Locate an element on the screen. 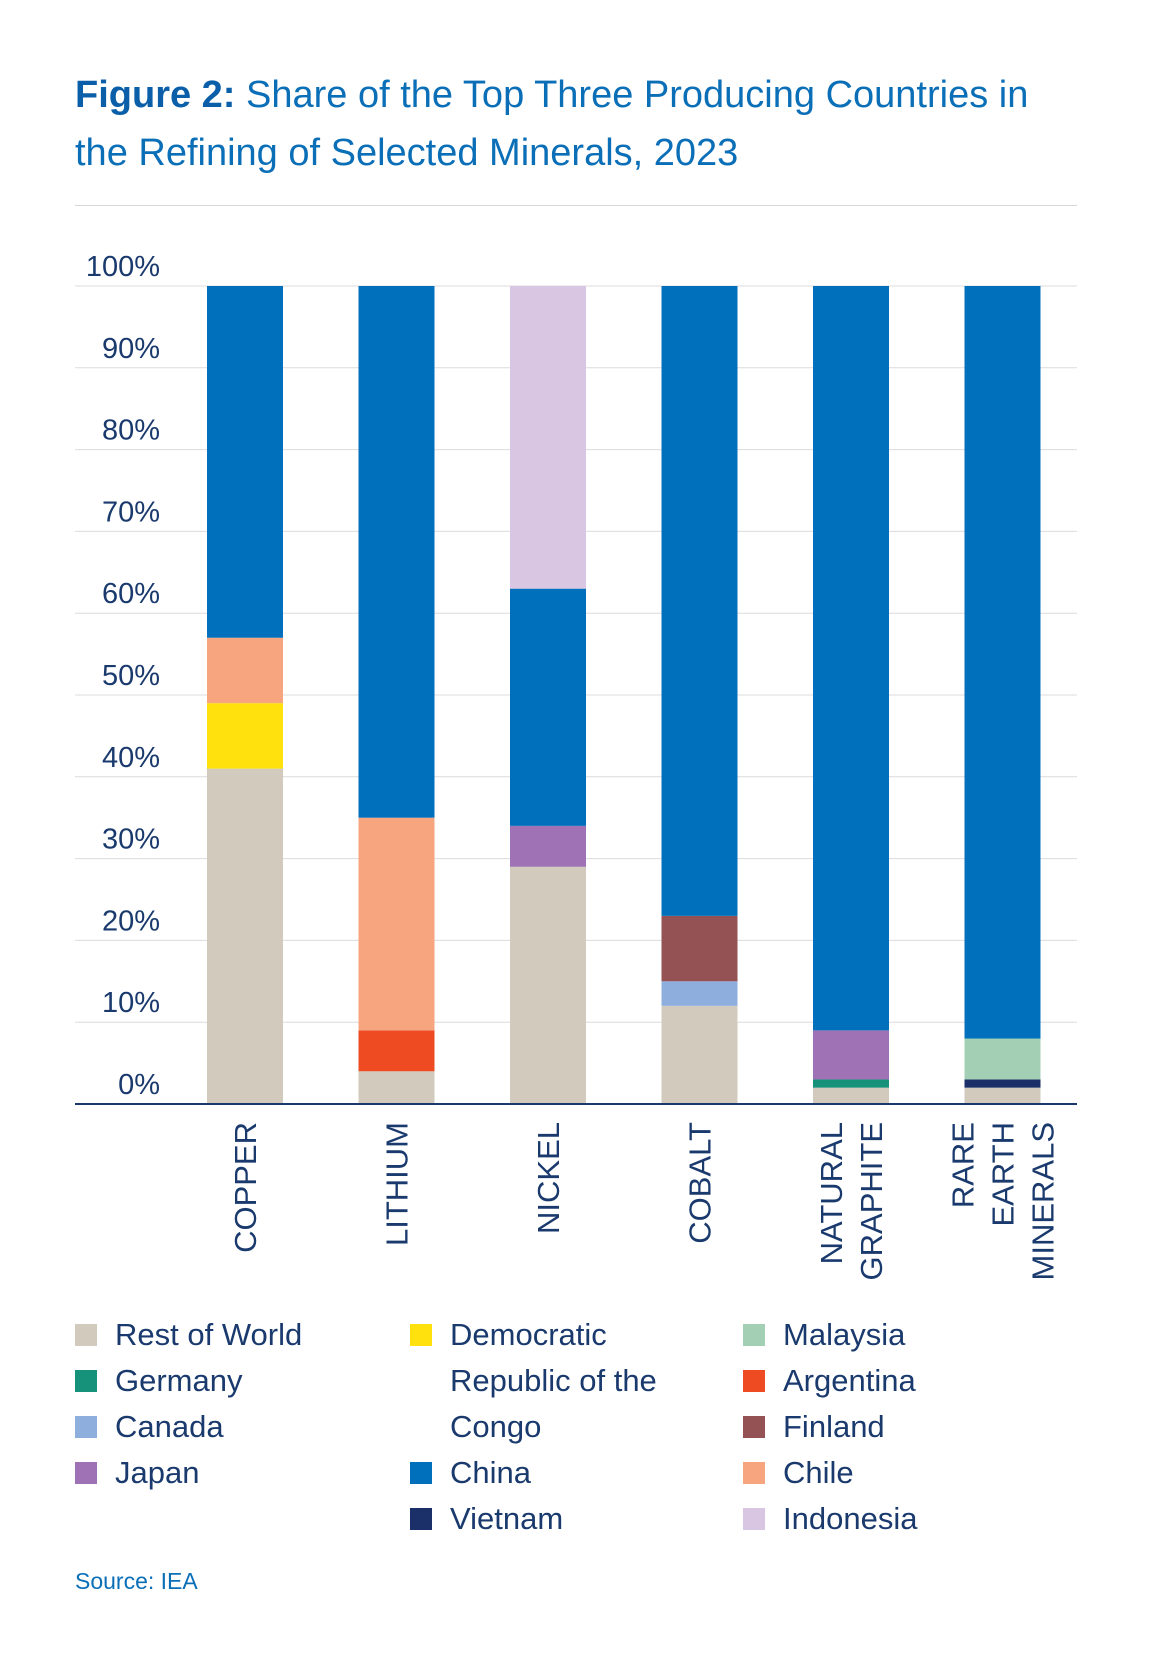 The width and height of the screenshot is (1150, 1666). x-category-label: COBALT is located at coordinates (700, 1183).